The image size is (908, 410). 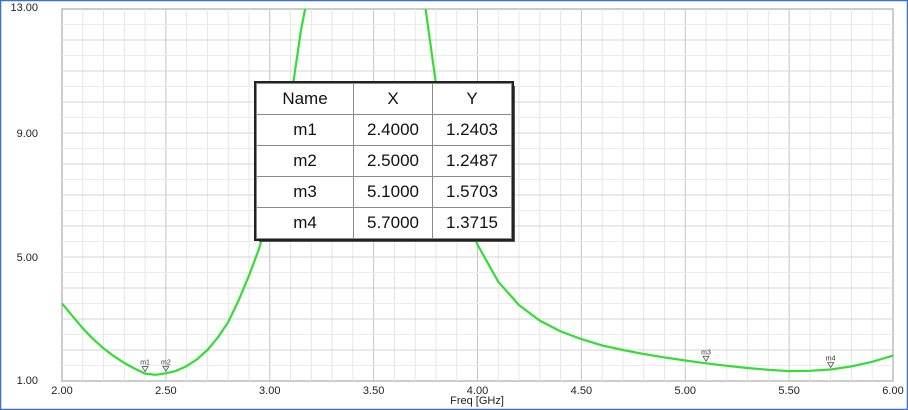 What do you see at coordinates (685, 391) in the screenshot?
I see `x-tick-label: 5.00` at bounding box center [685, 391].